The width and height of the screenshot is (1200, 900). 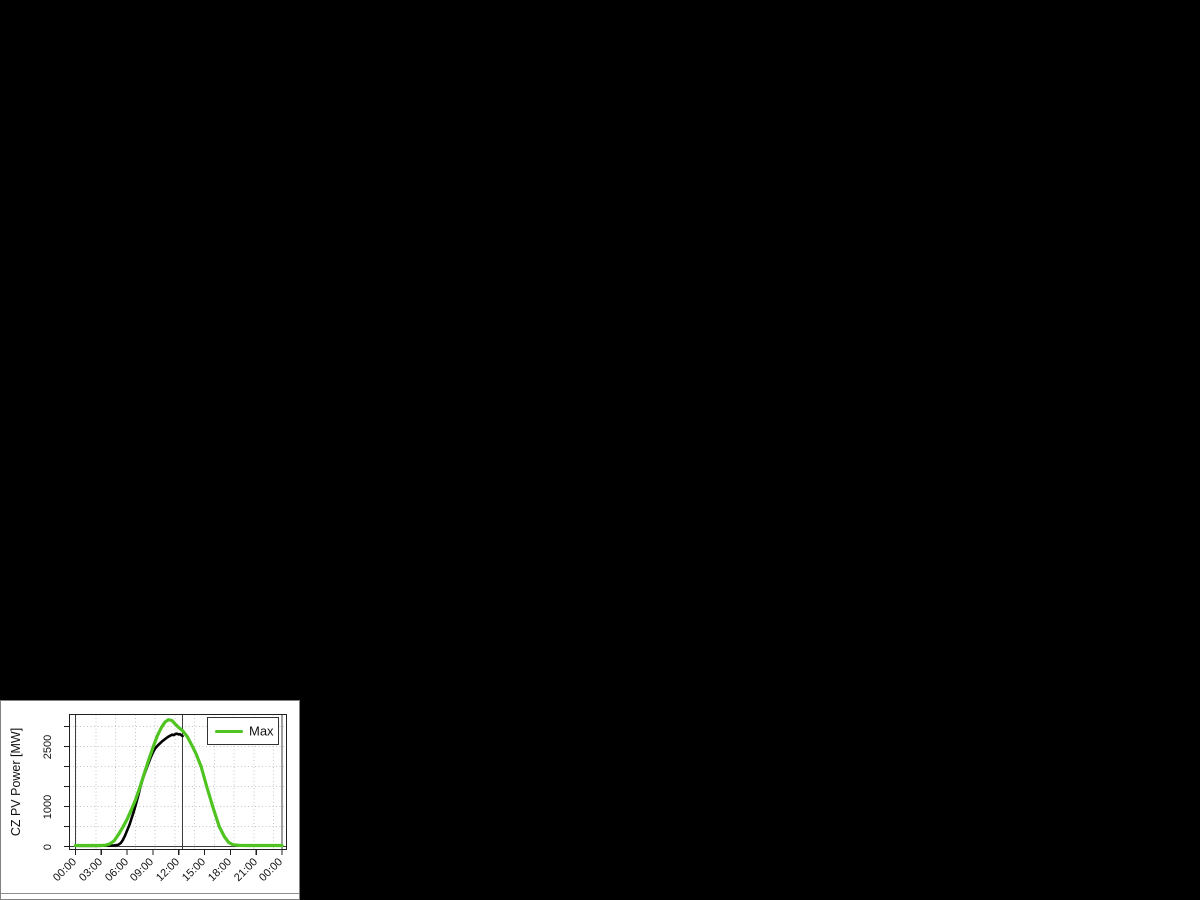 I want to click on legend-max-label: Max, so click(x=261, y=730).